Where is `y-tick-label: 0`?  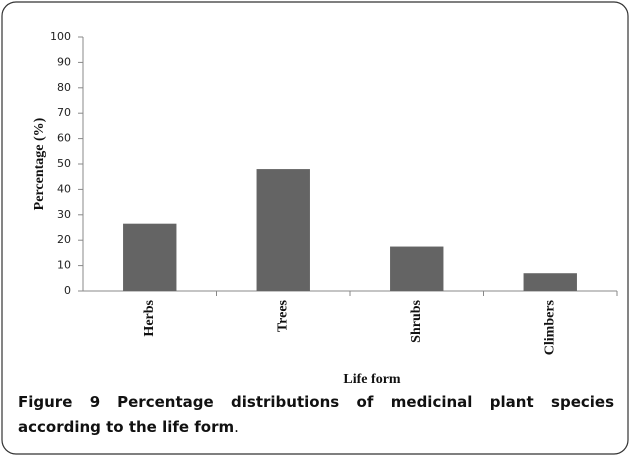
y-tick-label: 0 is located at coordinates (67, 290).